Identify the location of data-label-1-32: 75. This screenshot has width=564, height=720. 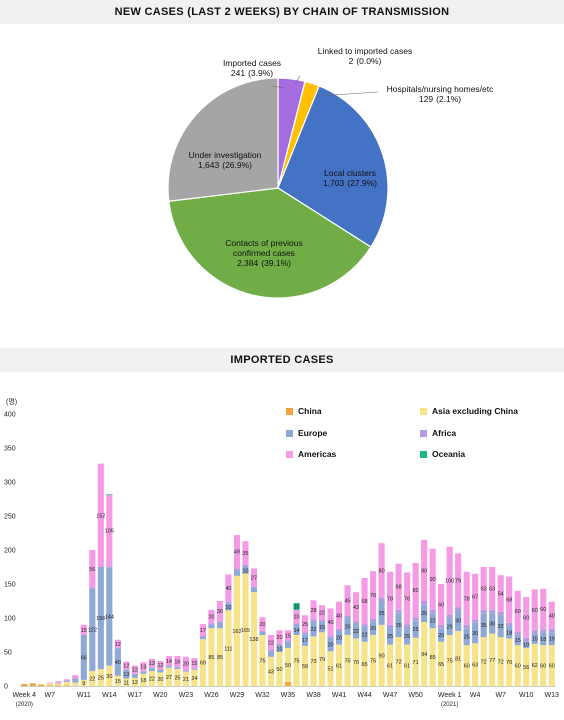
(296, 662).